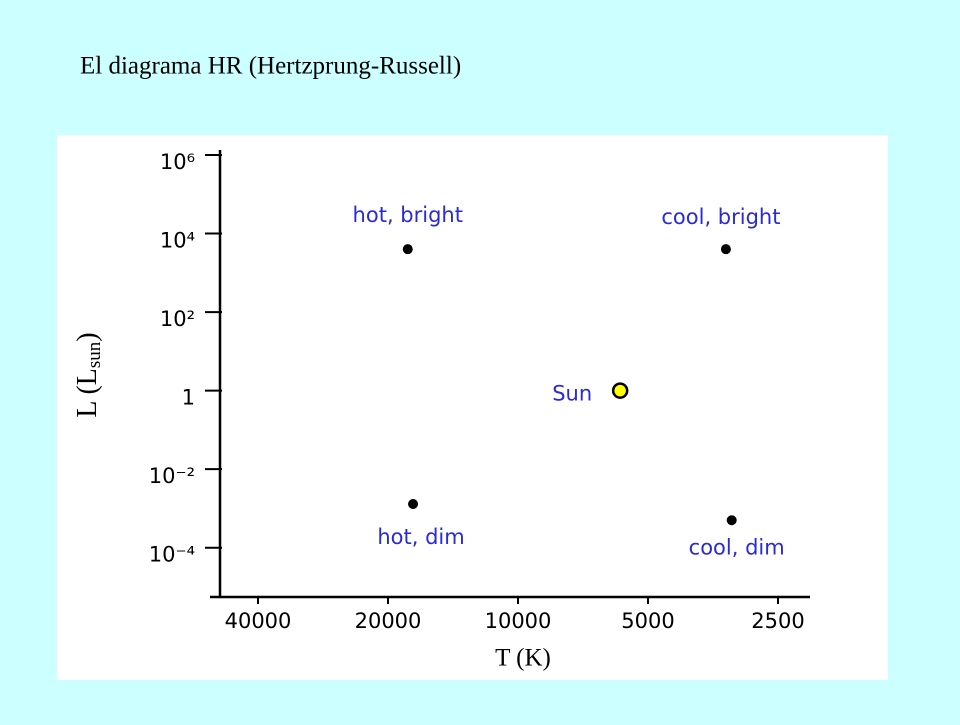 This screenshot has width=960, height=725. Describe the element at coordinates (777, 621) in the screenshot. I see `x-tick-label: 2500` at that location.